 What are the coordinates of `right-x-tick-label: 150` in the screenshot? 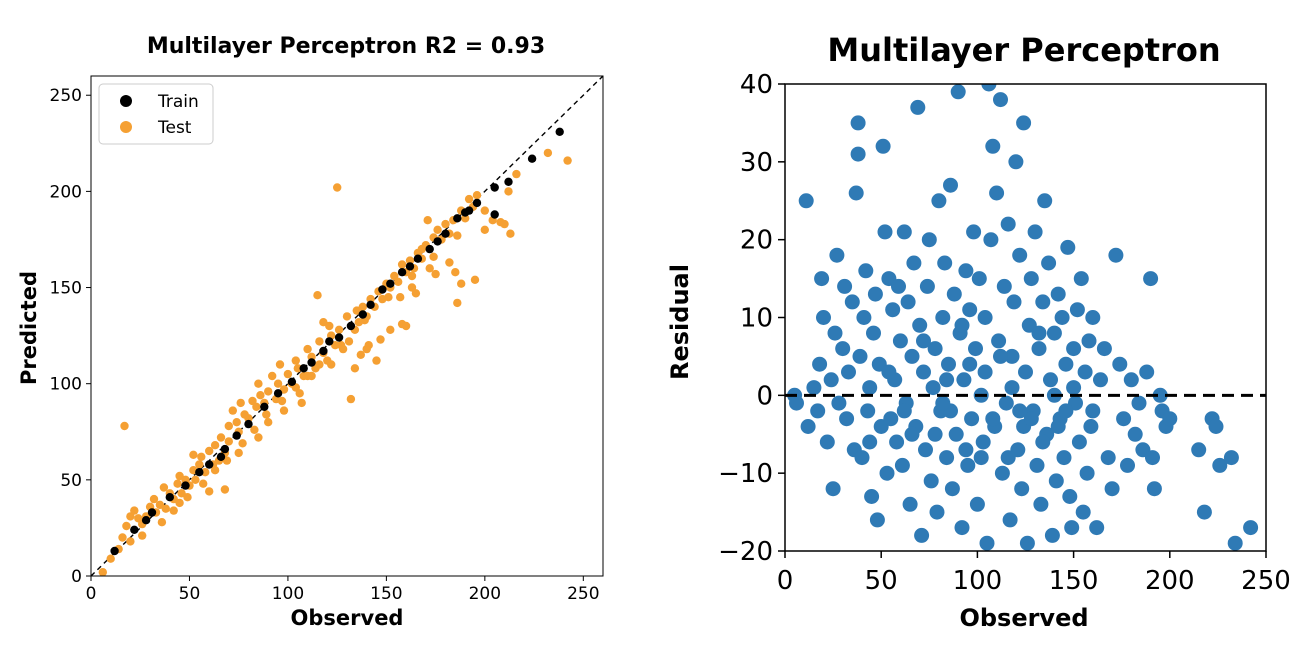 It's located at (1074, 581).